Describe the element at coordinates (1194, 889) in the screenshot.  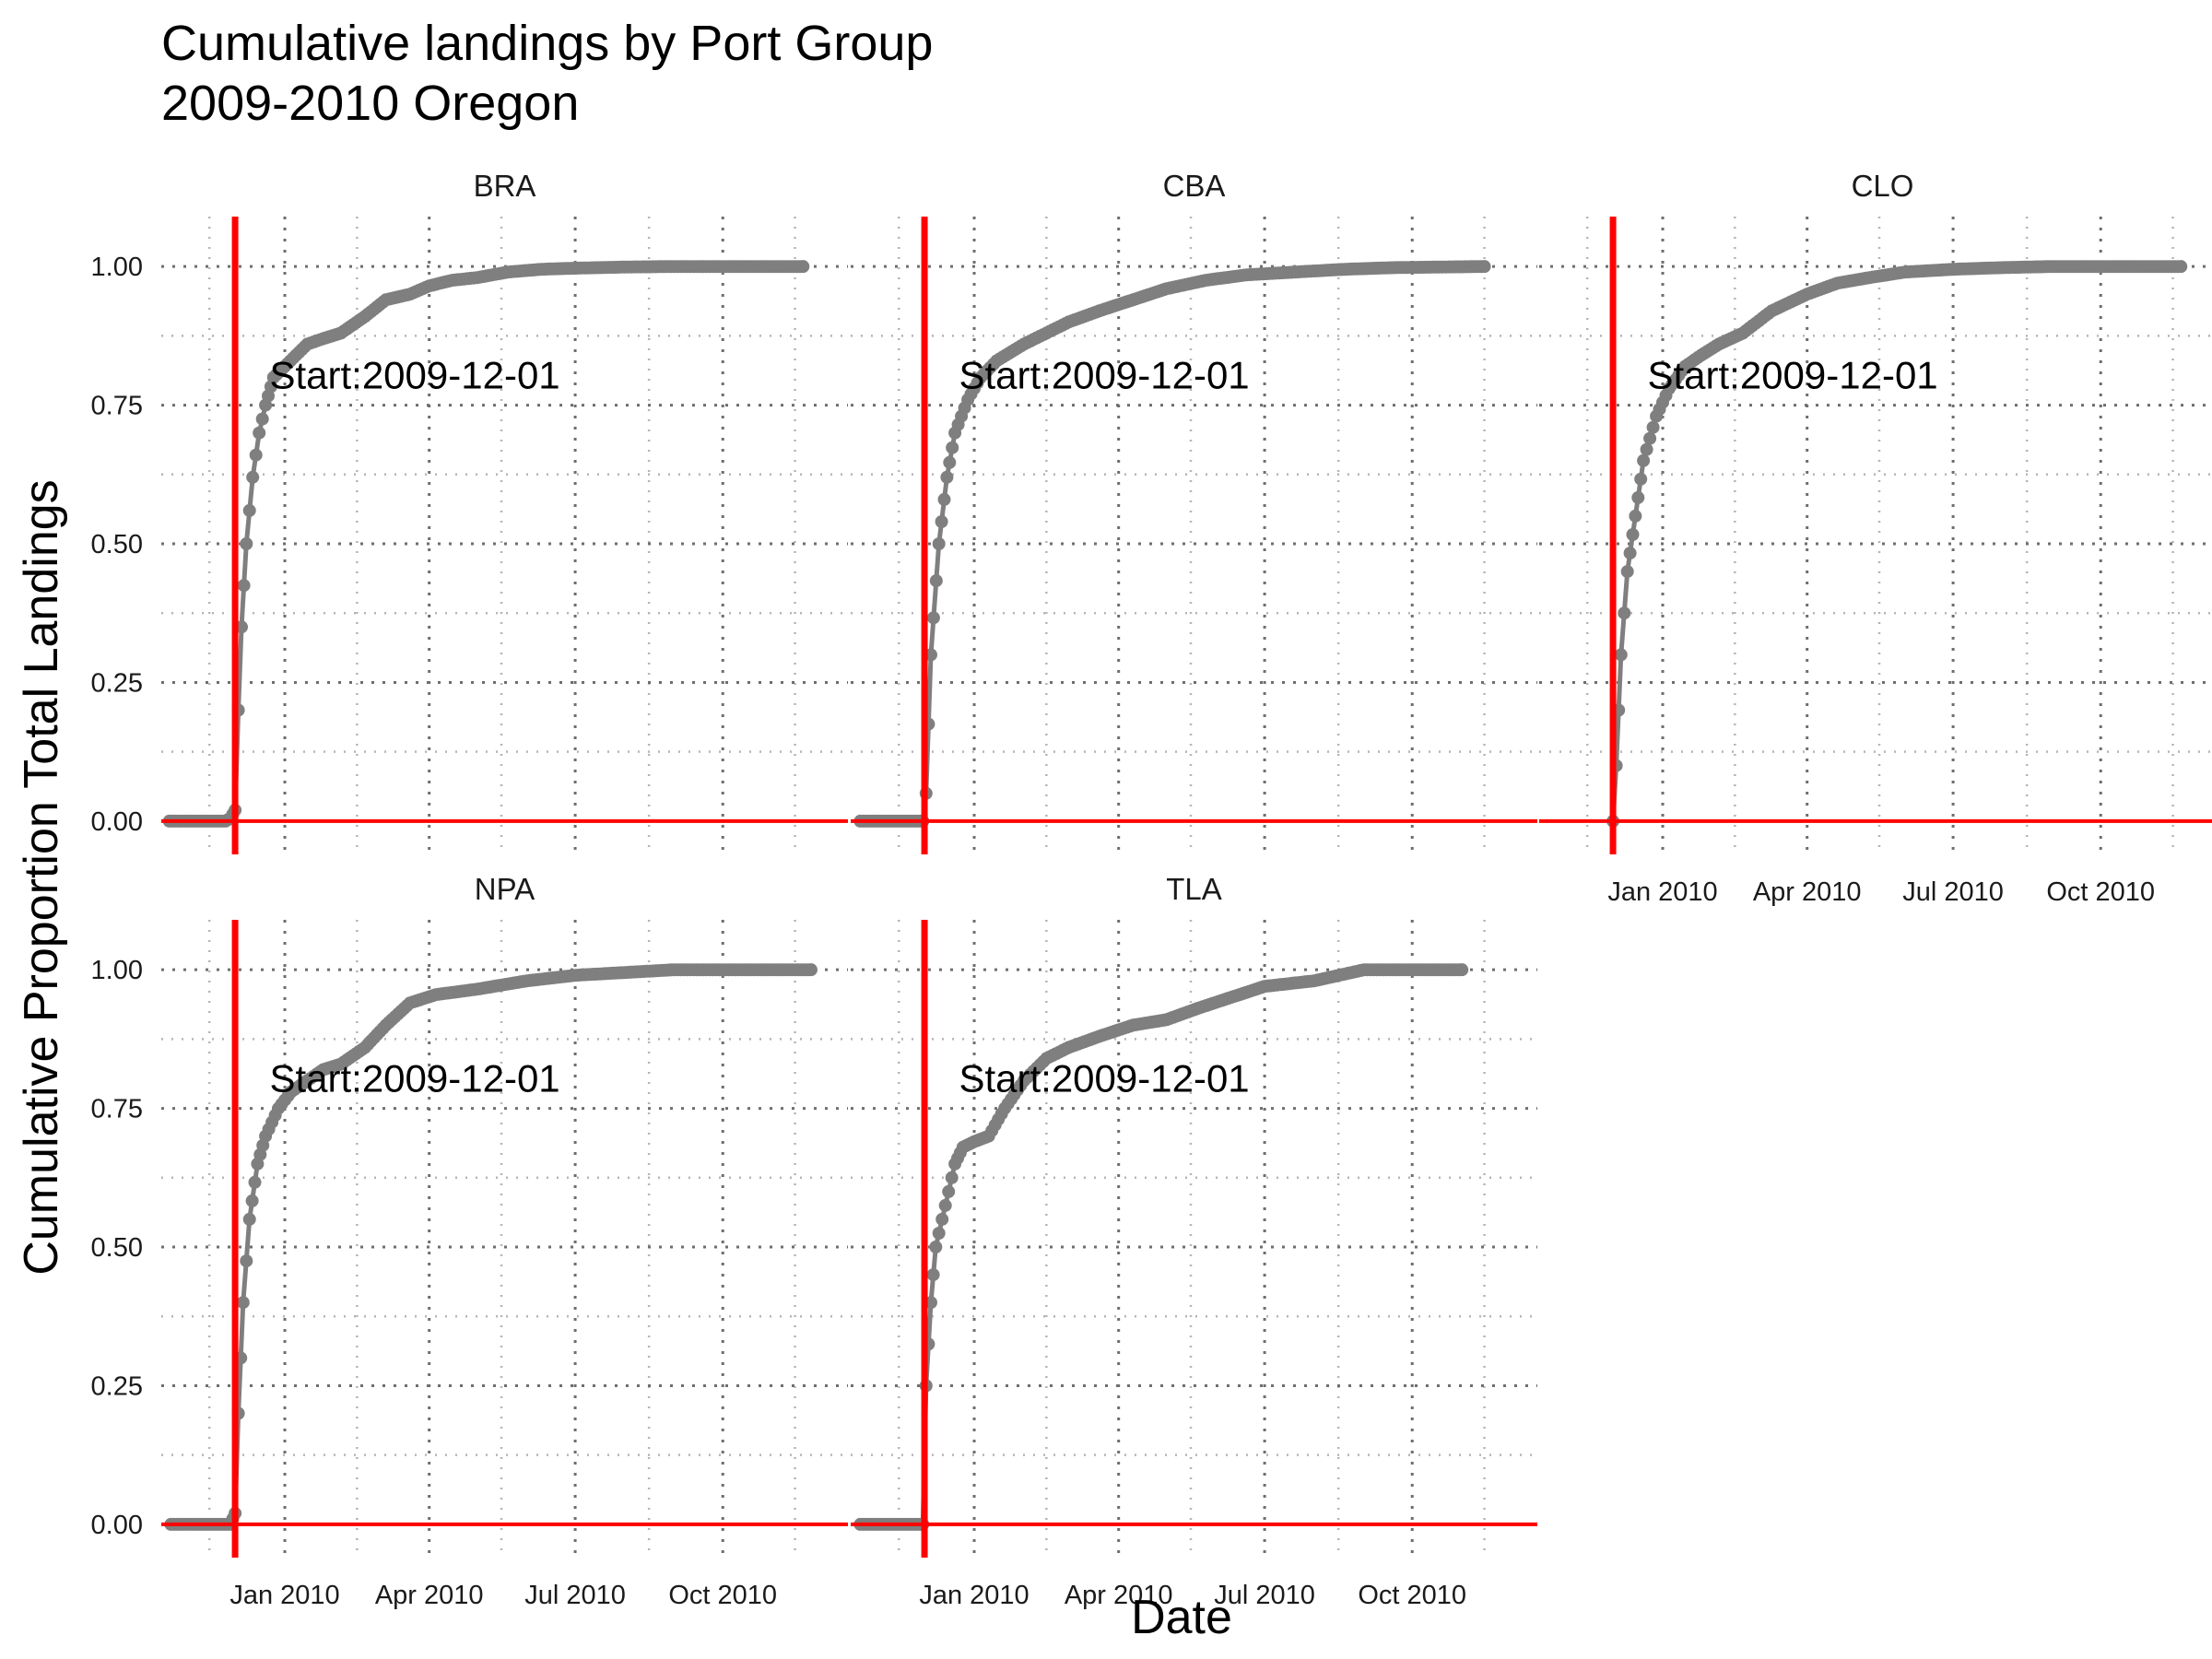
I see `facet-label: TLA` at that location.